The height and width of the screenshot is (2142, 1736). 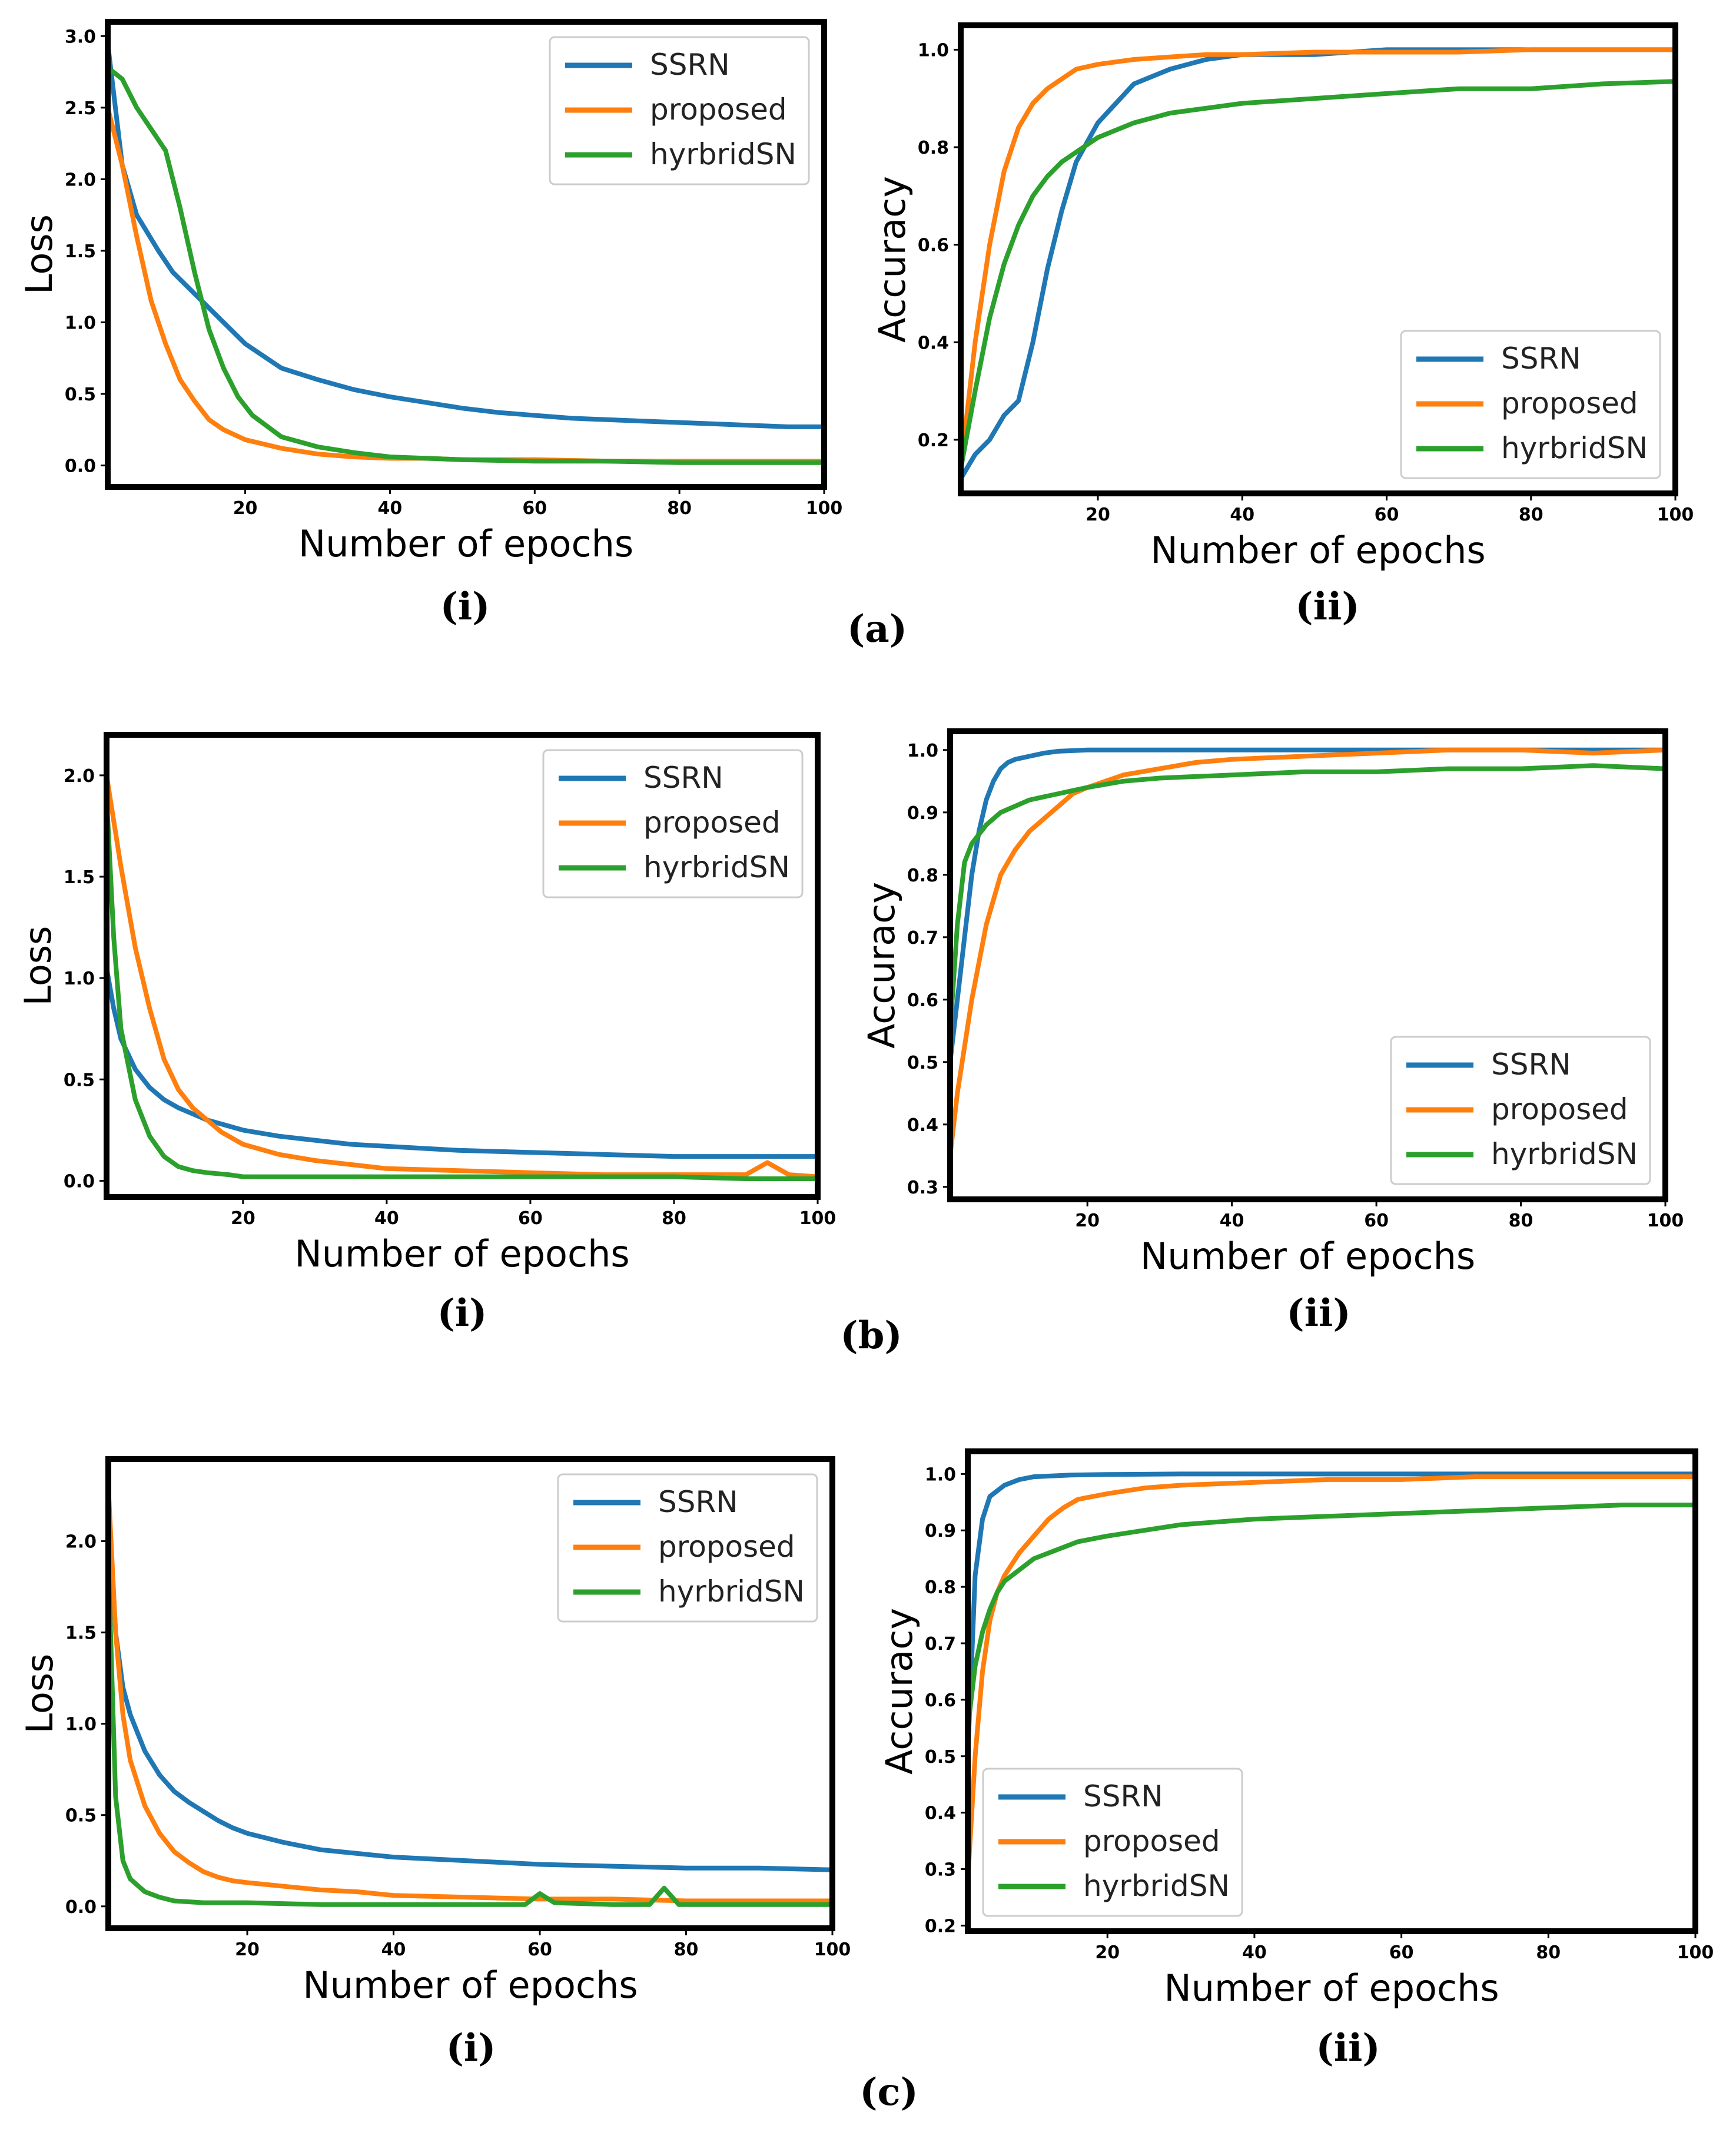 What do you see at coordinates (877, 629) in the screenshot?
I see `panel-label-a: (a)` at bounding box center [877, 629].